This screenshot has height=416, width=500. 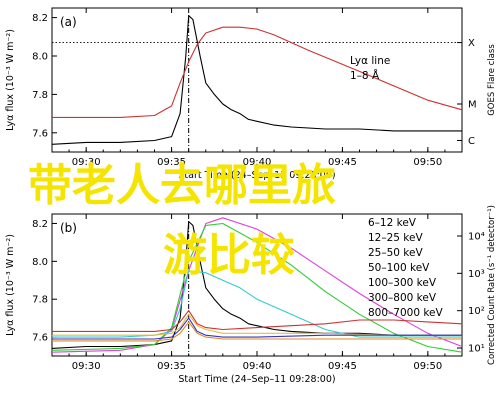 I want to click on y2-axis-label: GOES Flare class, so click(x=492, y=80).